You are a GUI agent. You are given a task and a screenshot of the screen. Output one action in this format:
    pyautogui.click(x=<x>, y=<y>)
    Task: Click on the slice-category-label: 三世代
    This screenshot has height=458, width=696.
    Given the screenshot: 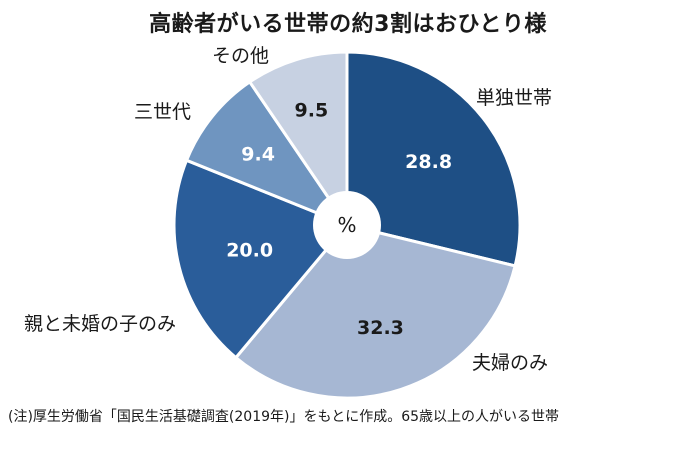 What is the action you would take?
    pyautogui.click(x=162, y=112)
    